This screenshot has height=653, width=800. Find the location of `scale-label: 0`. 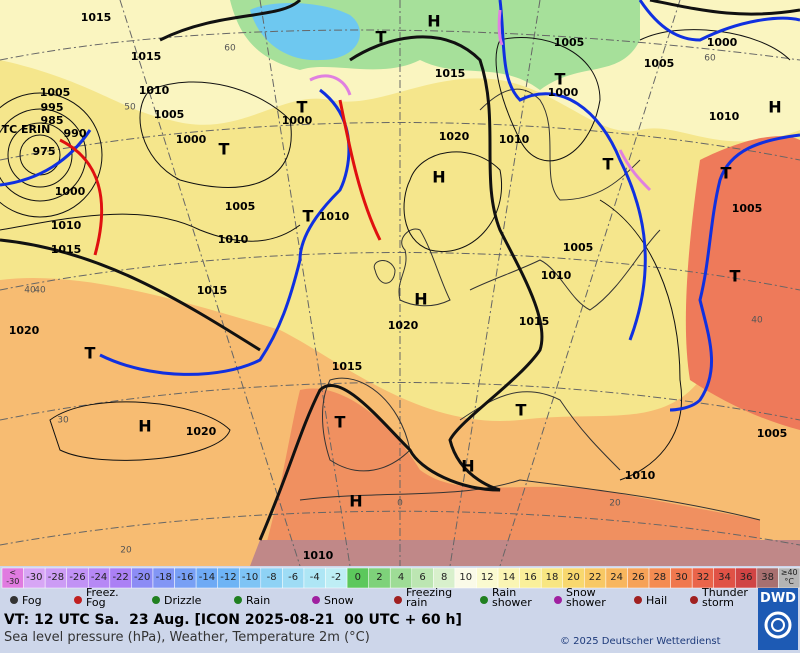

scale-label: 0 is located at coordinates (358, 577).